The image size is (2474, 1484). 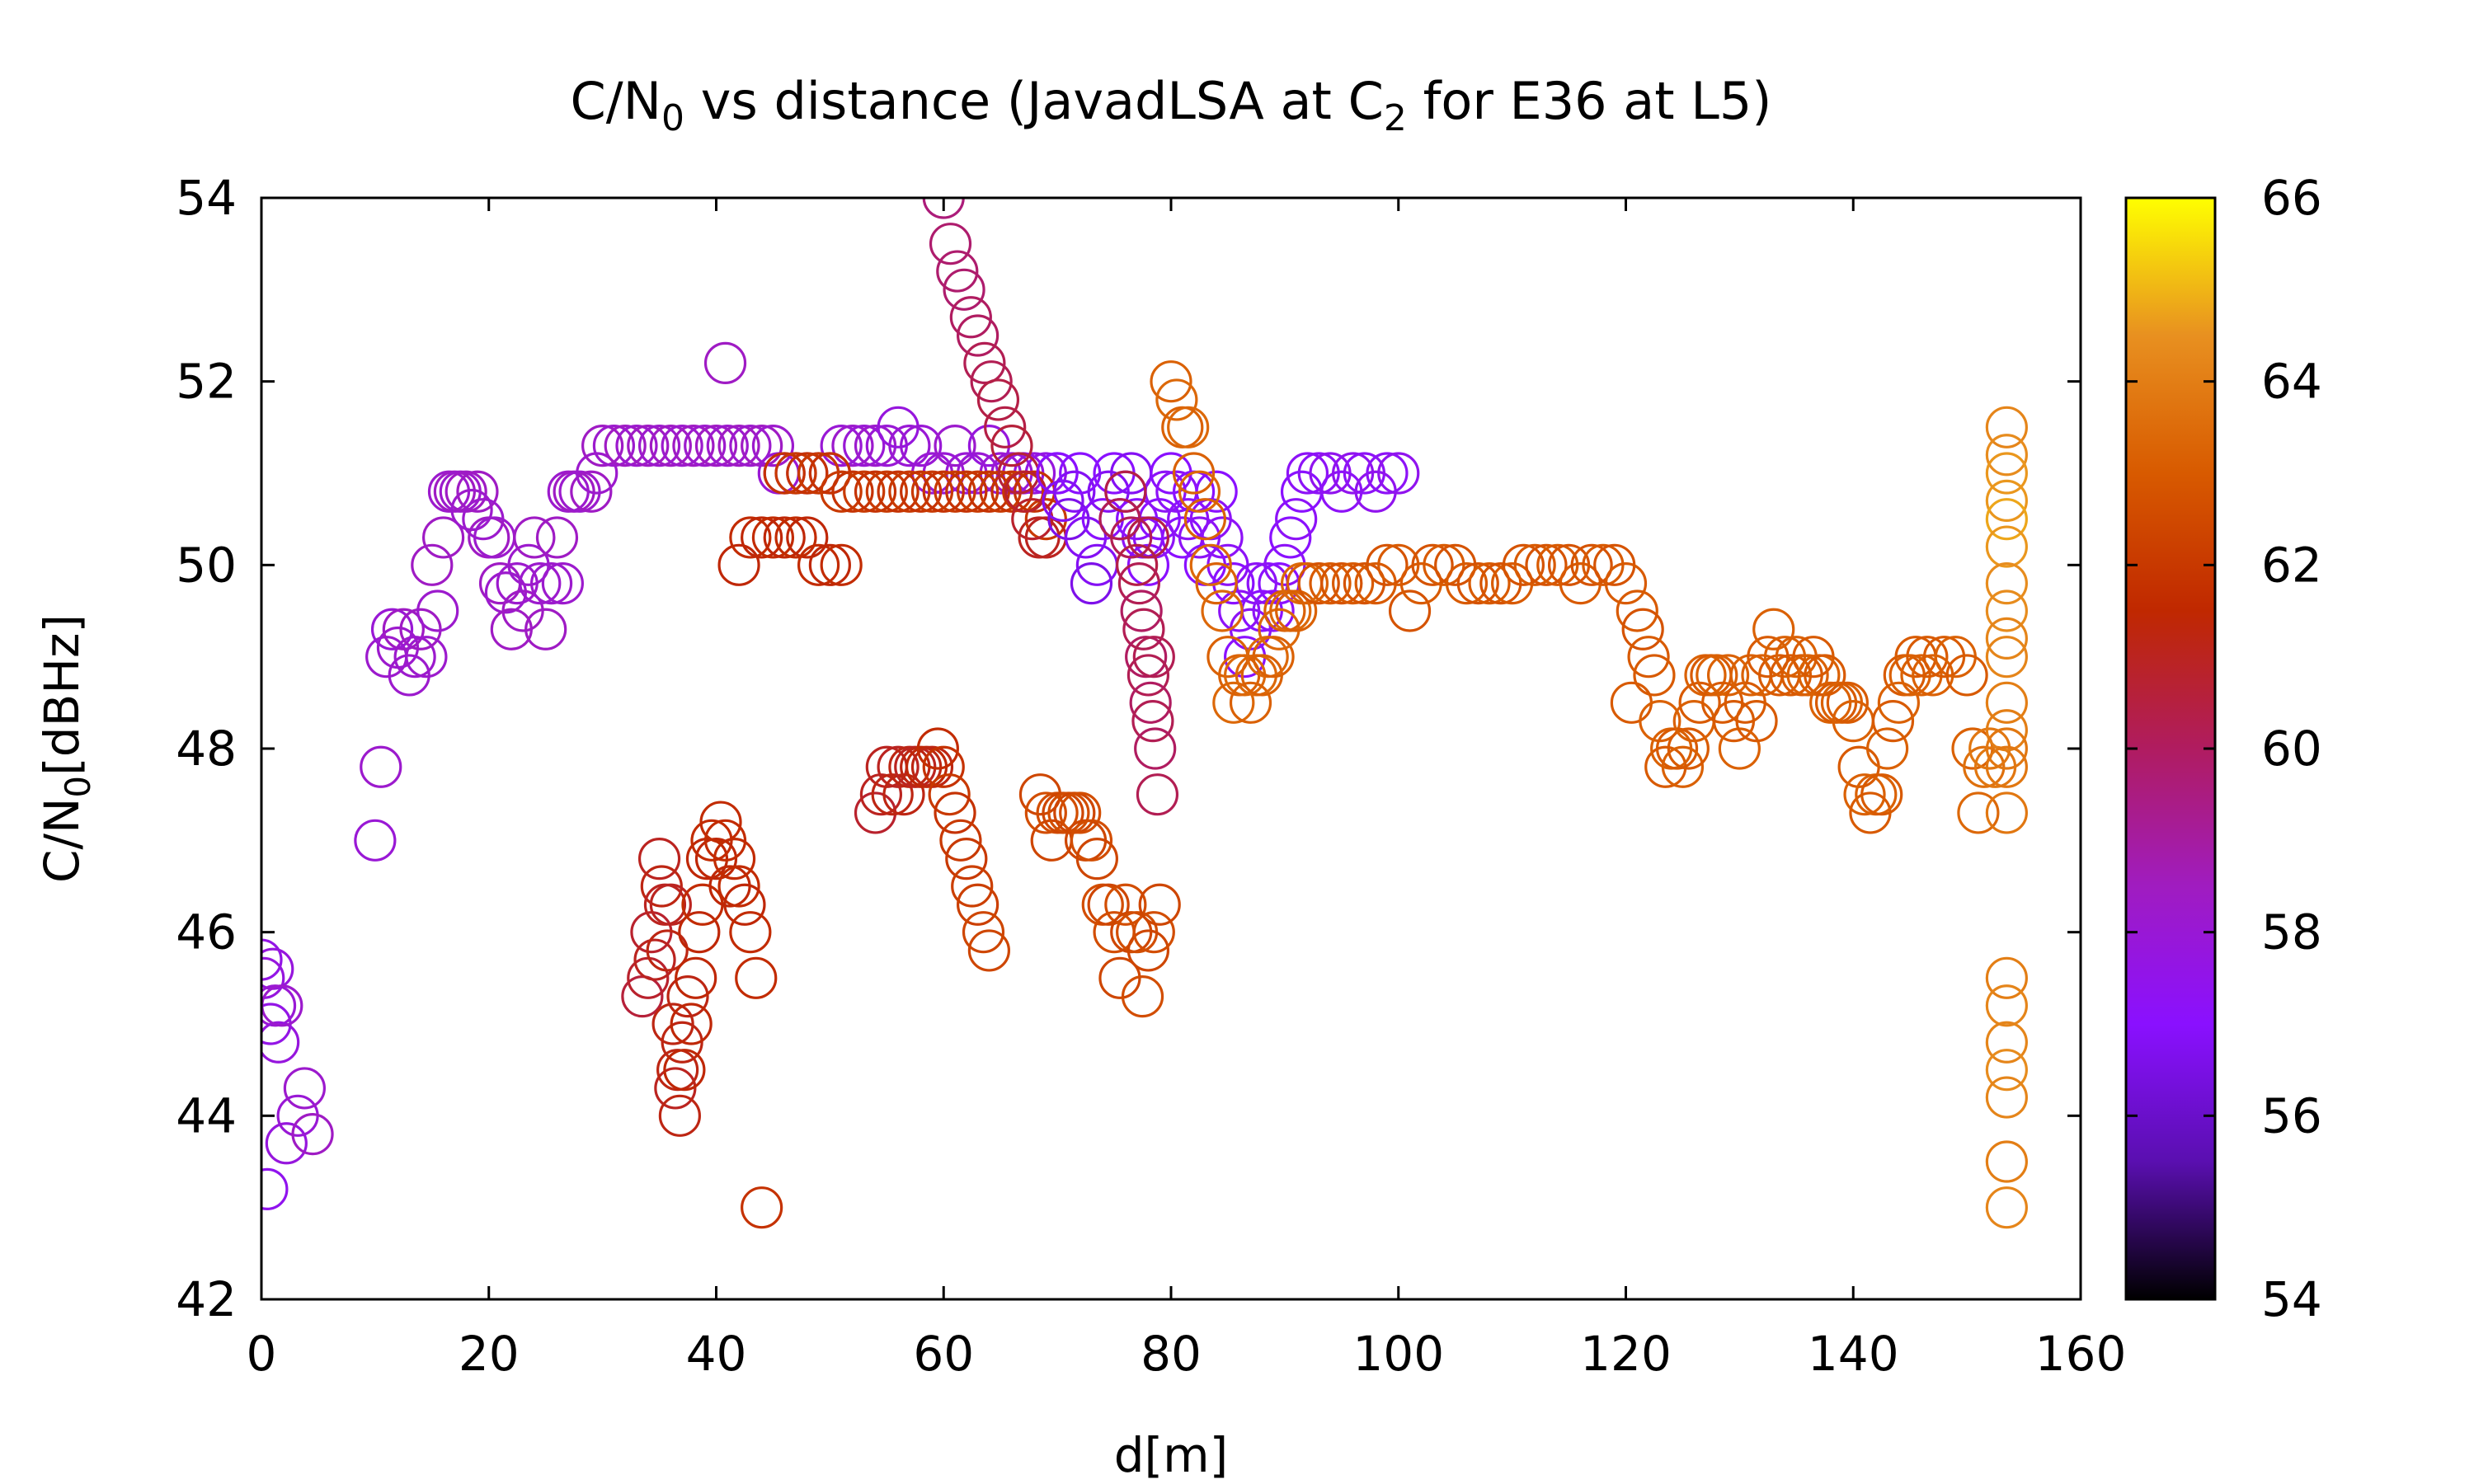 What do you see at coordinates (206, 382) in the screenshot?
I see `y-tick-label: 52` at bounding box center [206, 382].